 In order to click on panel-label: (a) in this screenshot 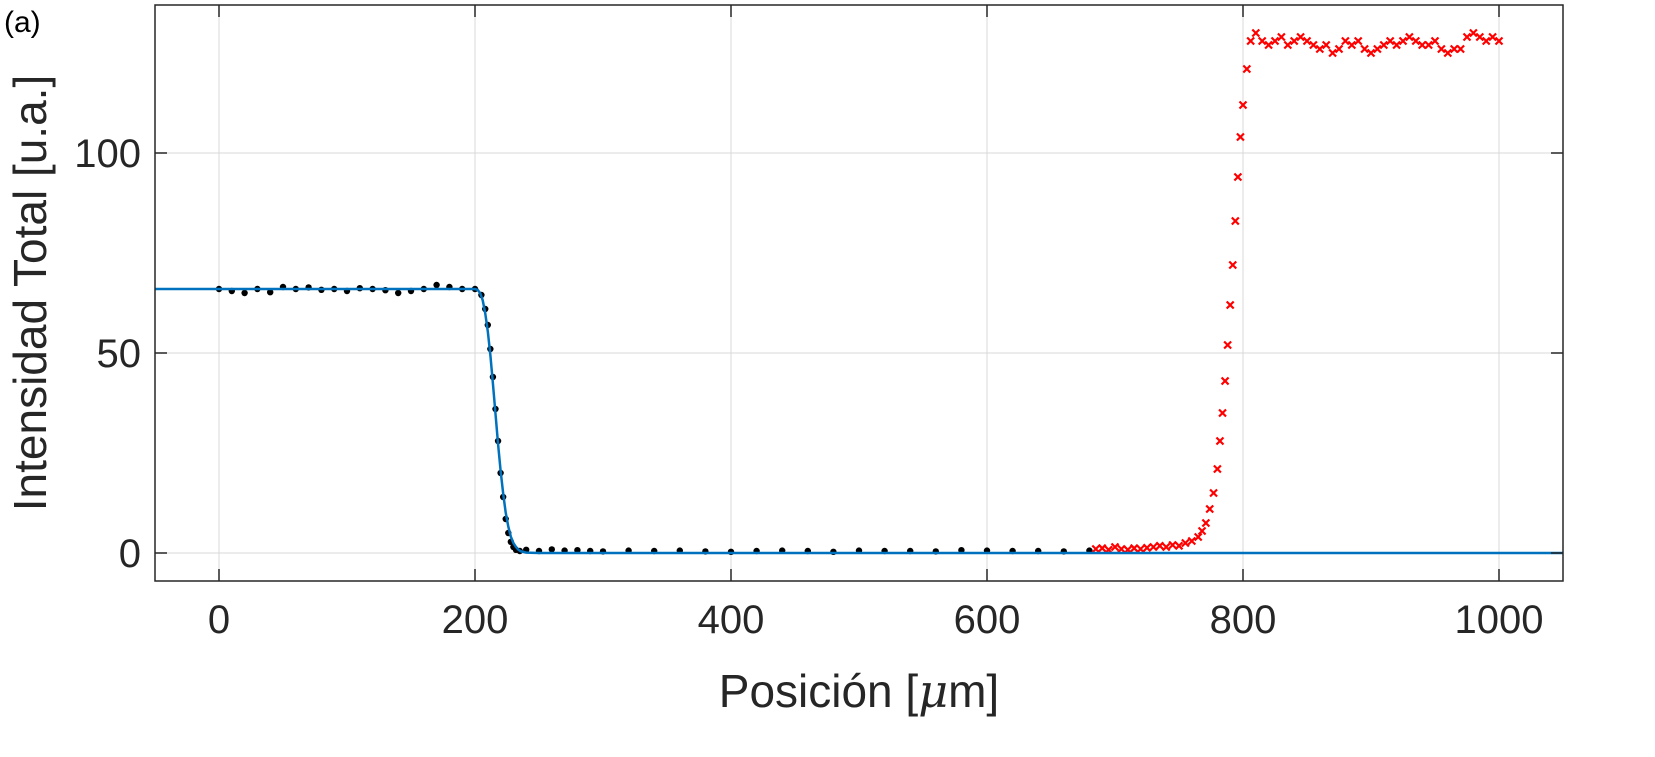, I will do `click(22, 22)`.